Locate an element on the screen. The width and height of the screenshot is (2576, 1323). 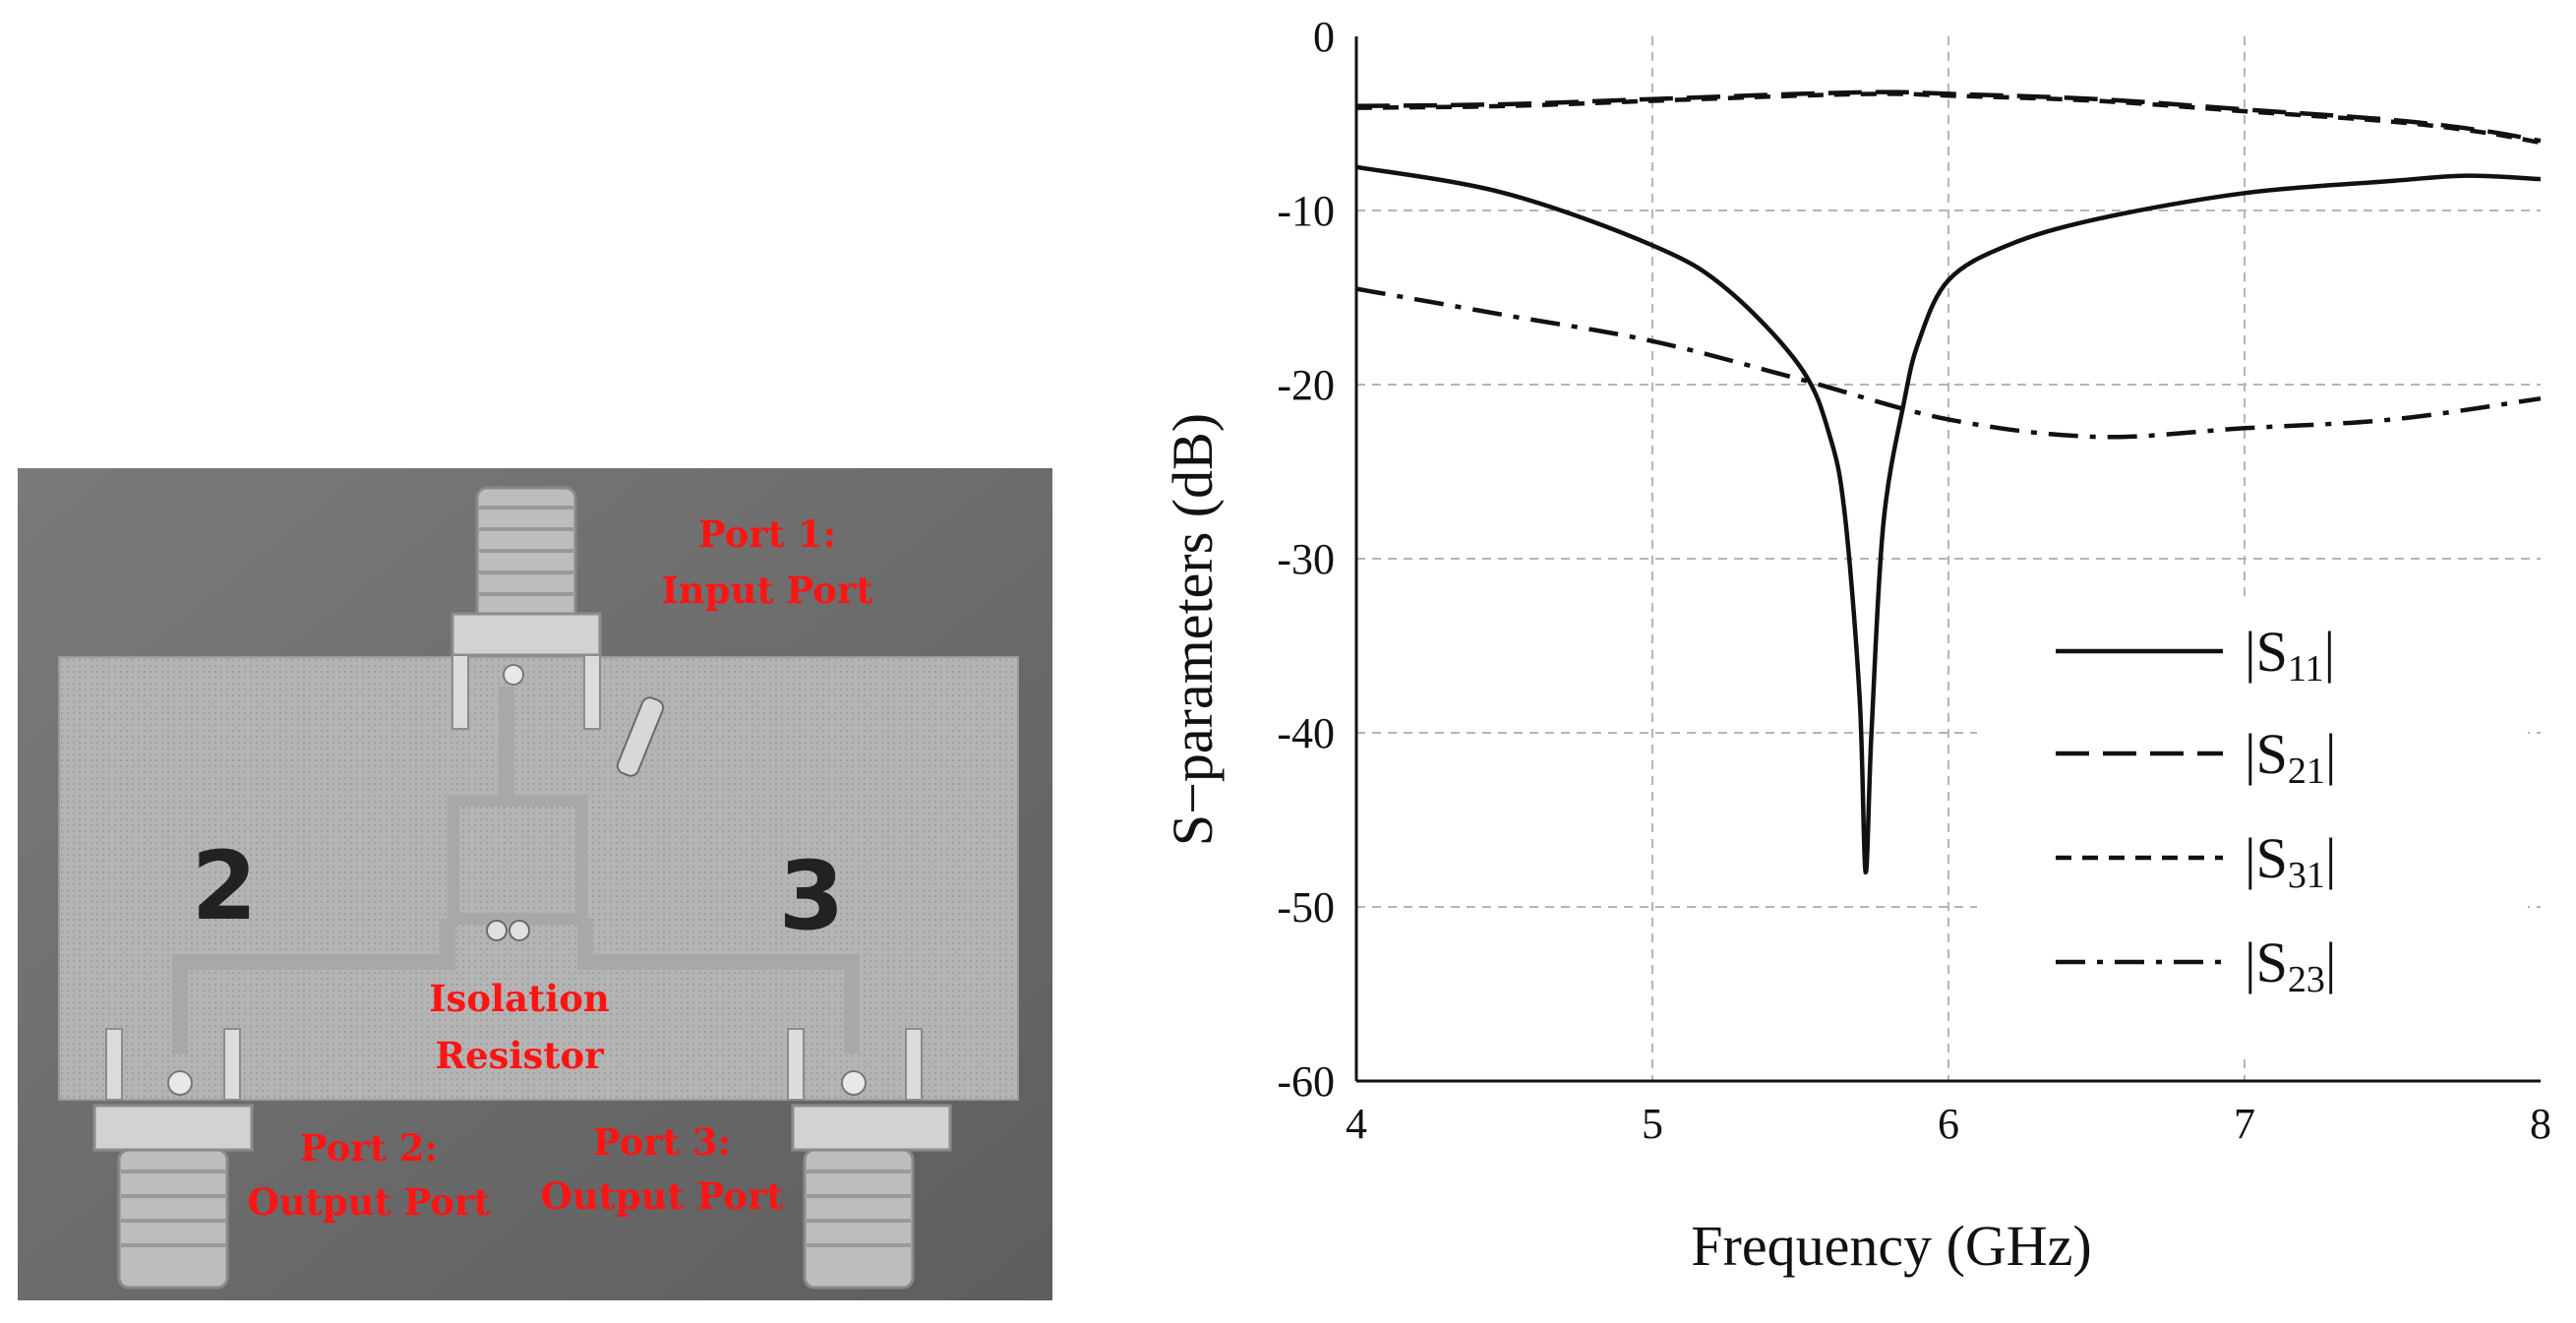
port1-label-line1: Port 1: is located at coordinates (767, 534).